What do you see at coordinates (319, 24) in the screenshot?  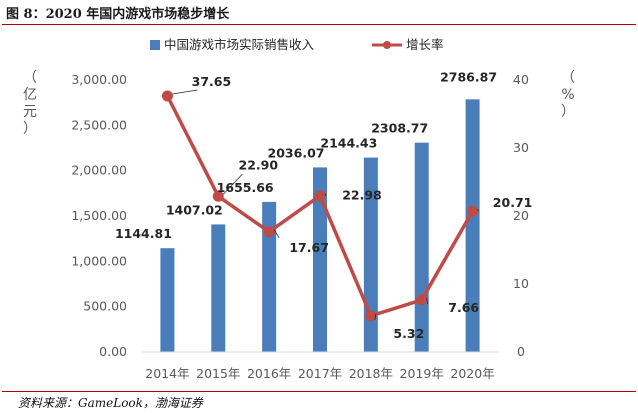 I see `title-rule` at bounding box center [319, 24].